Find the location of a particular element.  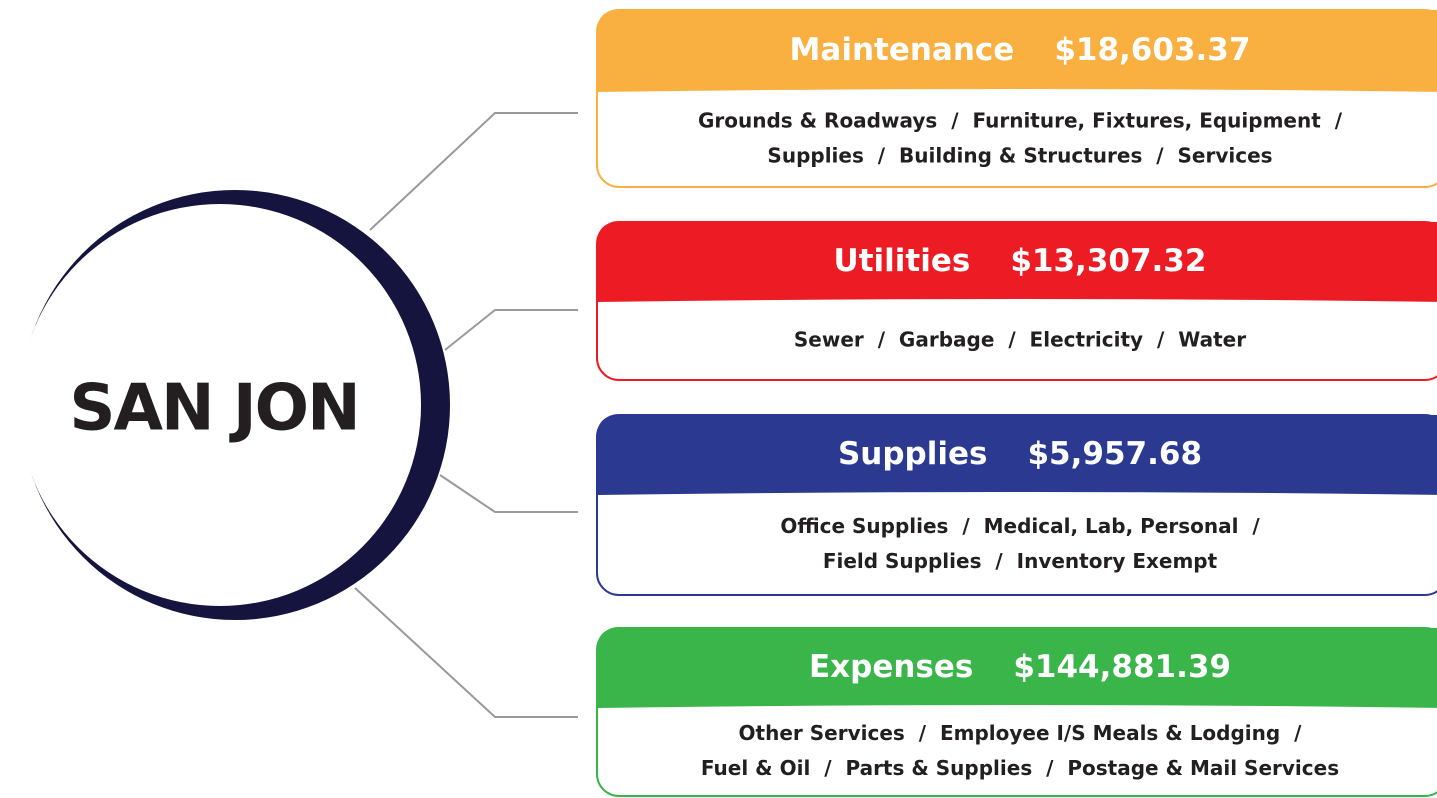

card-heading: Maintenance $18,603.37 is located at coordinates (1020, 50).